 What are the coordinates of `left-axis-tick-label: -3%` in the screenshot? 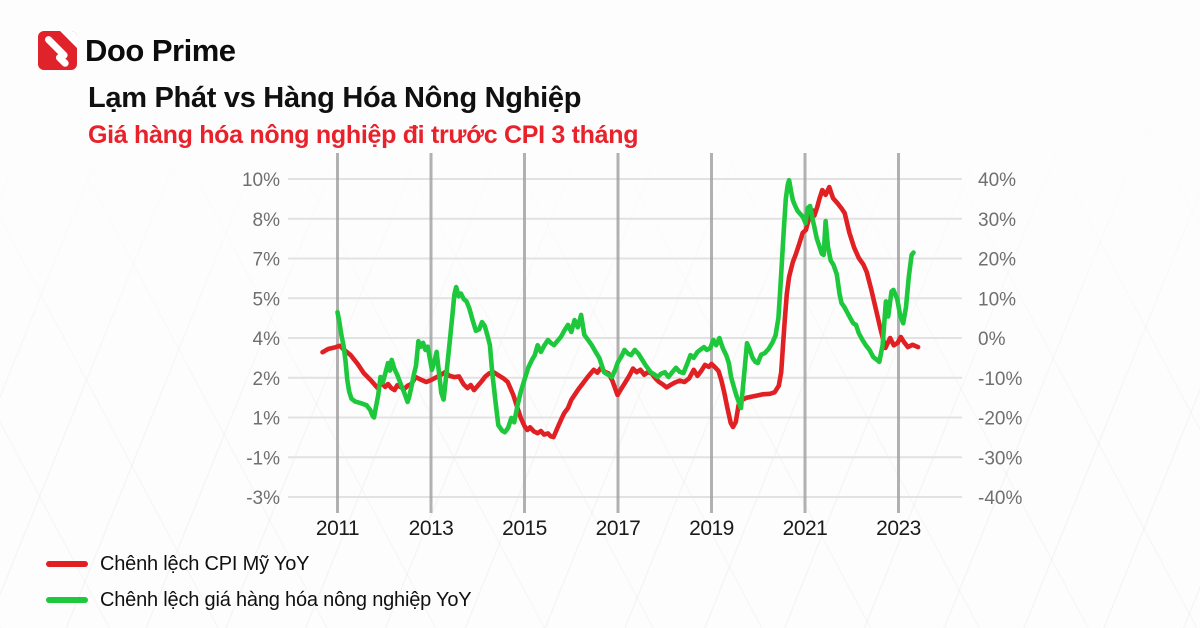 It's located at (263, 498).